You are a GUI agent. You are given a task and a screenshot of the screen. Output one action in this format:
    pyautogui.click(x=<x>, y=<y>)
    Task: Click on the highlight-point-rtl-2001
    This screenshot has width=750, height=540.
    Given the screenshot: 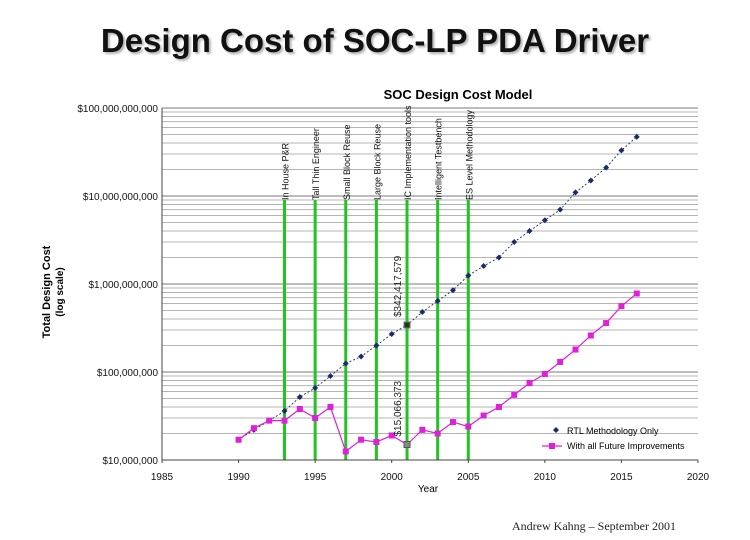 What is the action you would take?
    pyautogui.click(x=407, y=325)
    